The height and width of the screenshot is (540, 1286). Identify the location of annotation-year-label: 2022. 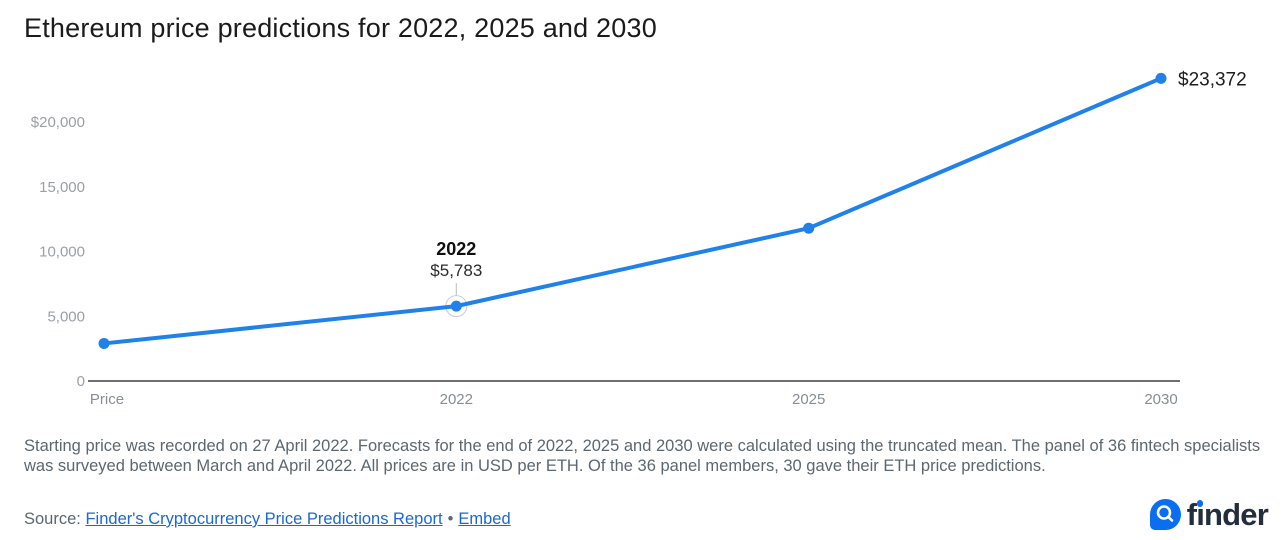
(456, 249).